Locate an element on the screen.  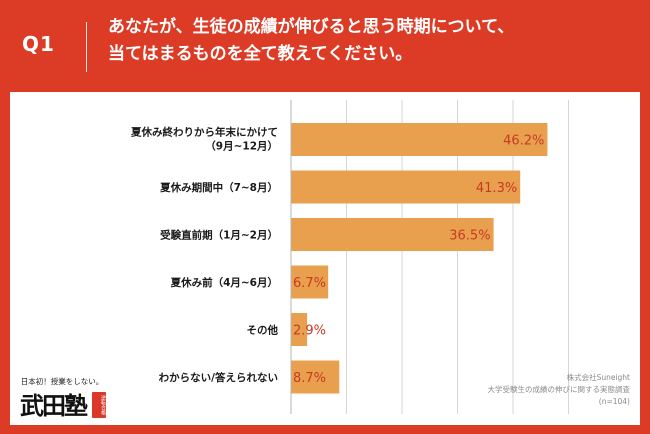
logo-tagline: 日本初！授業をしない。 is located at coordinates (62, 381).